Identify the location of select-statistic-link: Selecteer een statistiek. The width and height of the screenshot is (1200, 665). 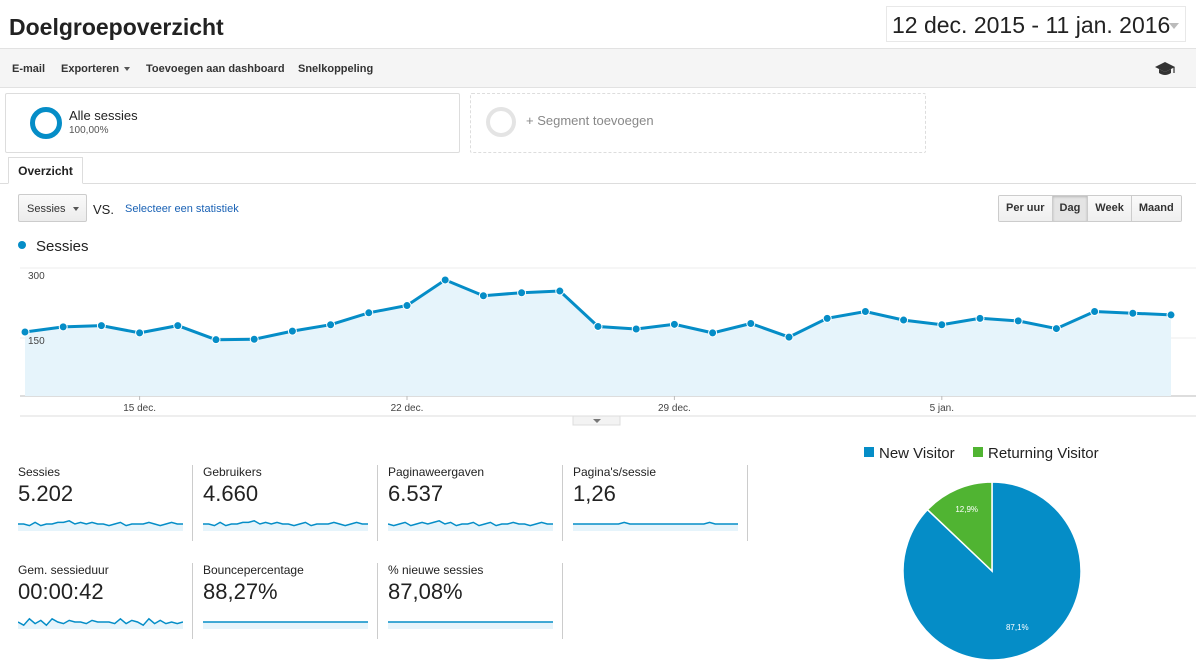
(182, 209).